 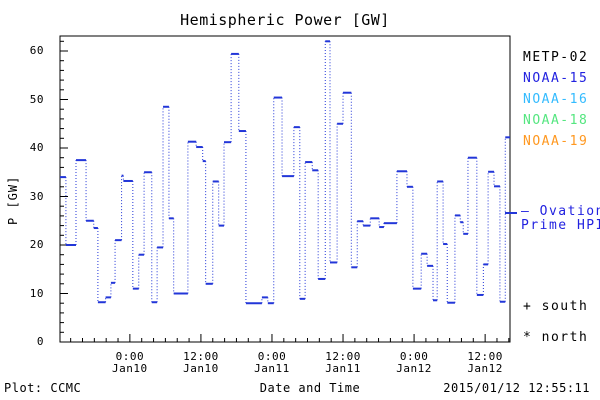 I want to click on x-tick-label: 0:00 Jan10, so click(x=130, y=363).